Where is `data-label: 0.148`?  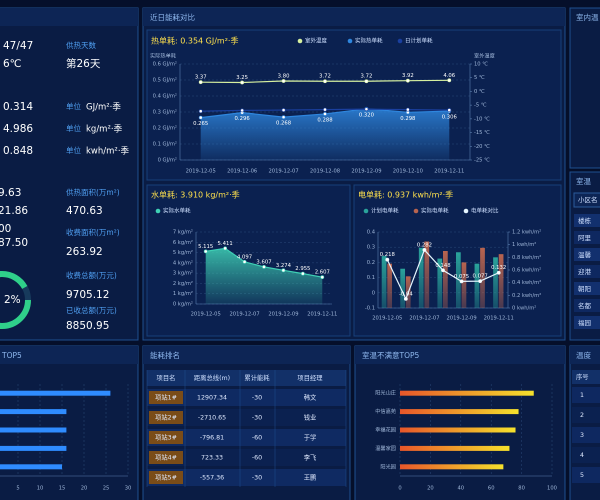
data-label: 0.148 is located at coordinates (443, 266).